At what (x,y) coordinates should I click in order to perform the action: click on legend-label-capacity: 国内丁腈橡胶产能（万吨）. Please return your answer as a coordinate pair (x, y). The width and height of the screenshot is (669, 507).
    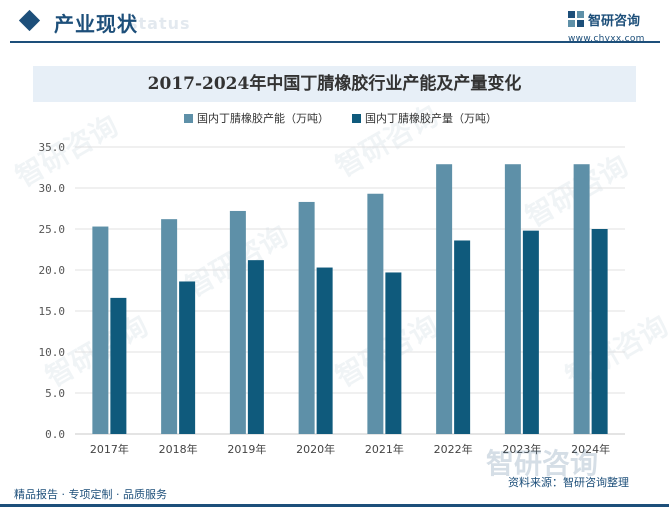
    Looking at the image, I should click on (263, 118).